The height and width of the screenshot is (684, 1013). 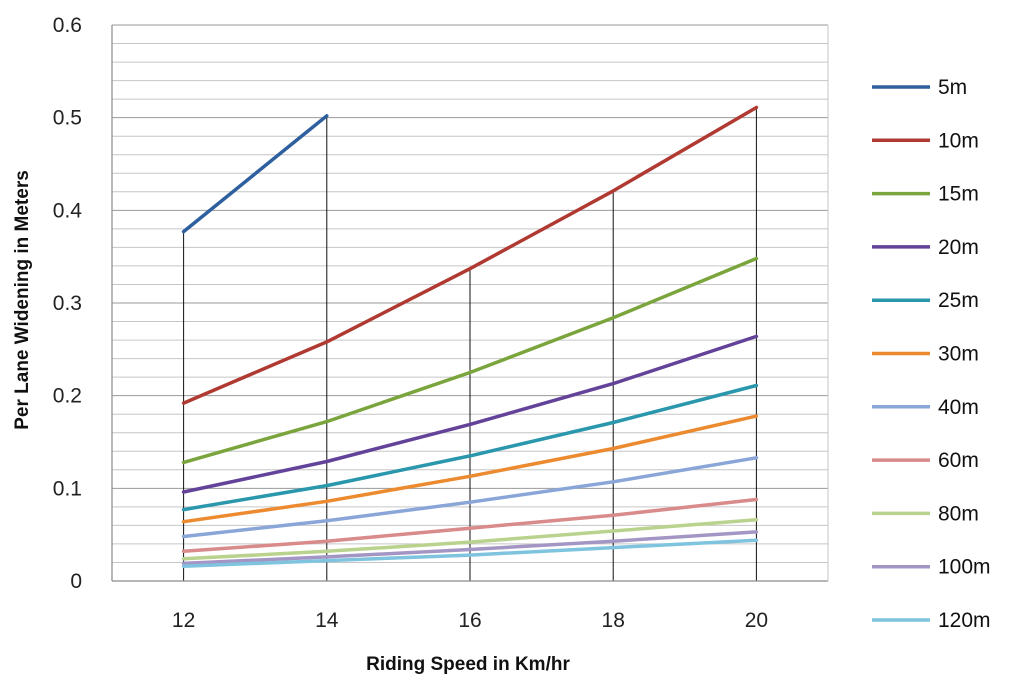 I want to click on y-tick-label: 0.2, so click(x=67, y=396).